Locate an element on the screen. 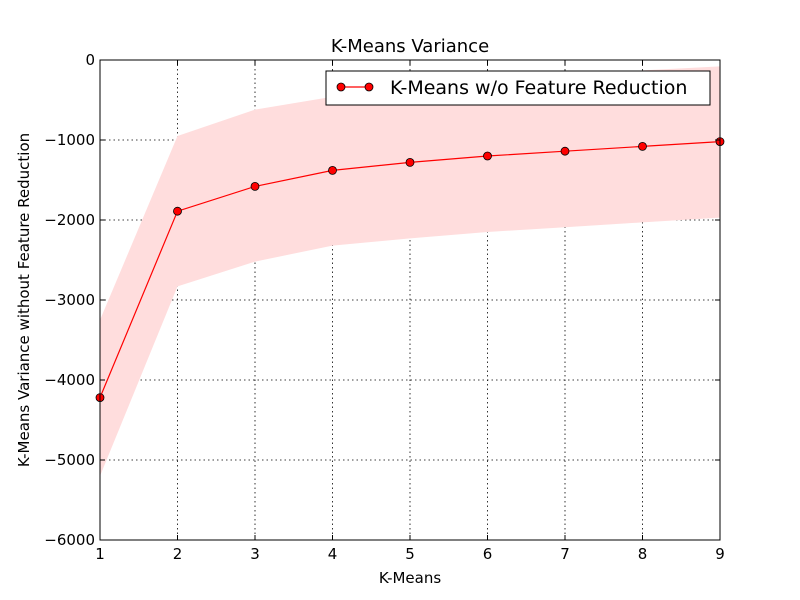  legend-marker-right is located at coordinates (369, 87).